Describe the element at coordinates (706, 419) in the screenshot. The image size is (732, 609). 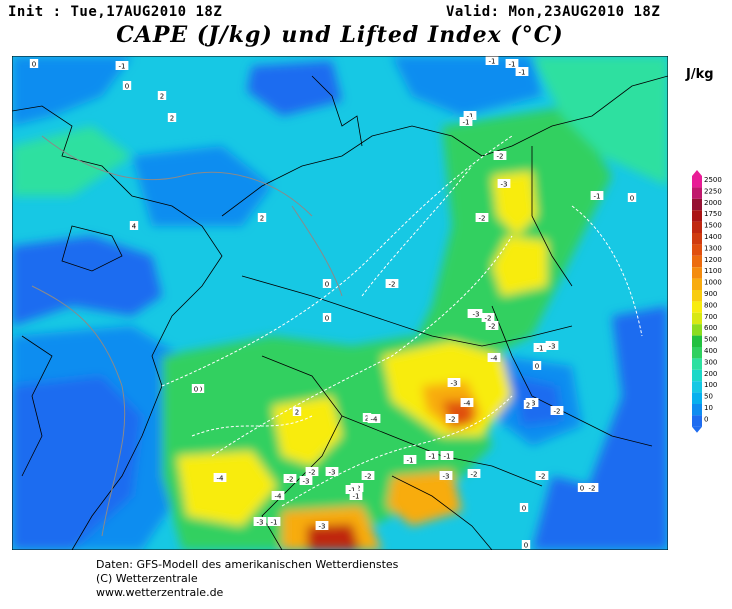
I see `legend-level-label: 0` at that location.